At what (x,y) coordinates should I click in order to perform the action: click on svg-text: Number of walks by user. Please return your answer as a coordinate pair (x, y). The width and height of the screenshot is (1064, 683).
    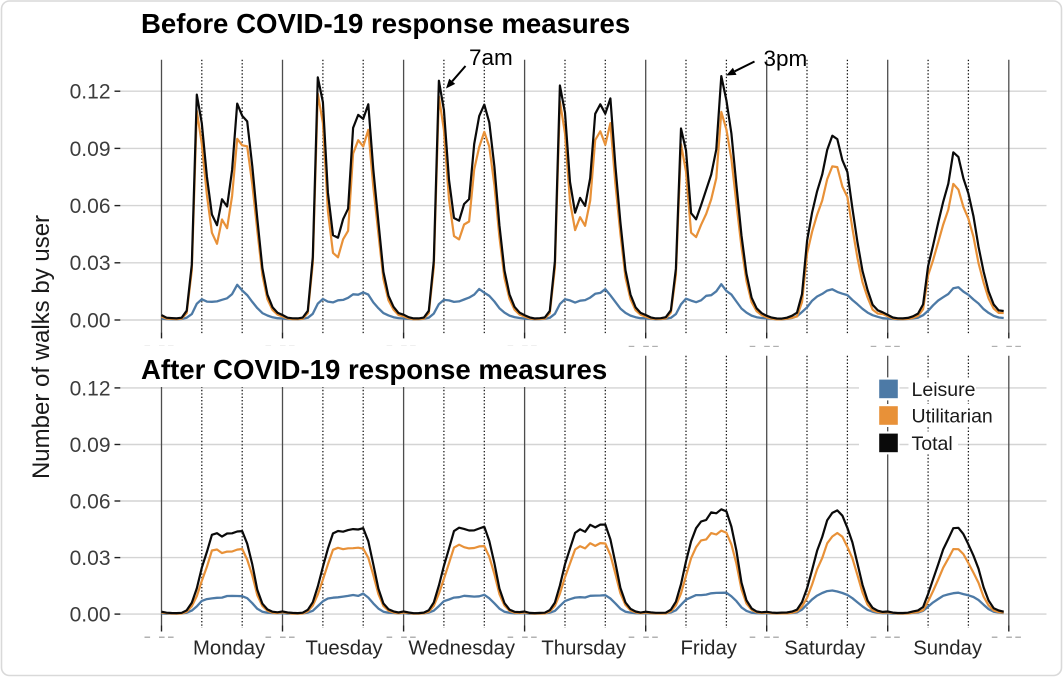
    Looking at the image, I should click on (41, 347).